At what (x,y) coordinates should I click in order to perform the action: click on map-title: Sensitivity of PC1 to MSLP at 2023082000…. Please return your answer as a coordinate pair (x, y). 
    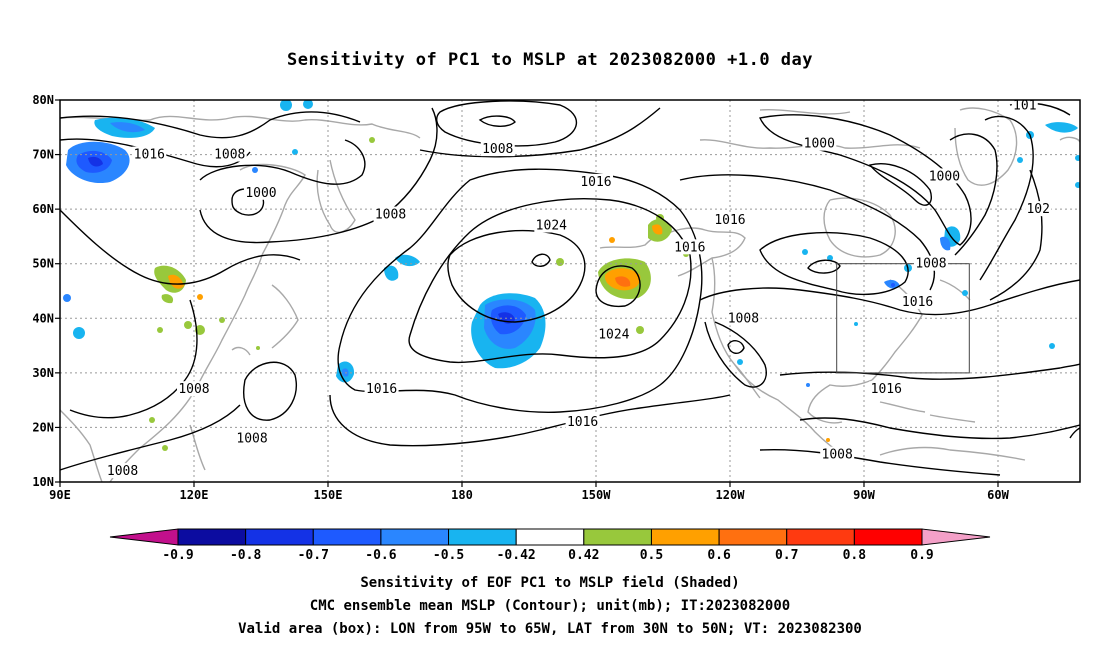
    Looking at the image, I should click on (549, 60).